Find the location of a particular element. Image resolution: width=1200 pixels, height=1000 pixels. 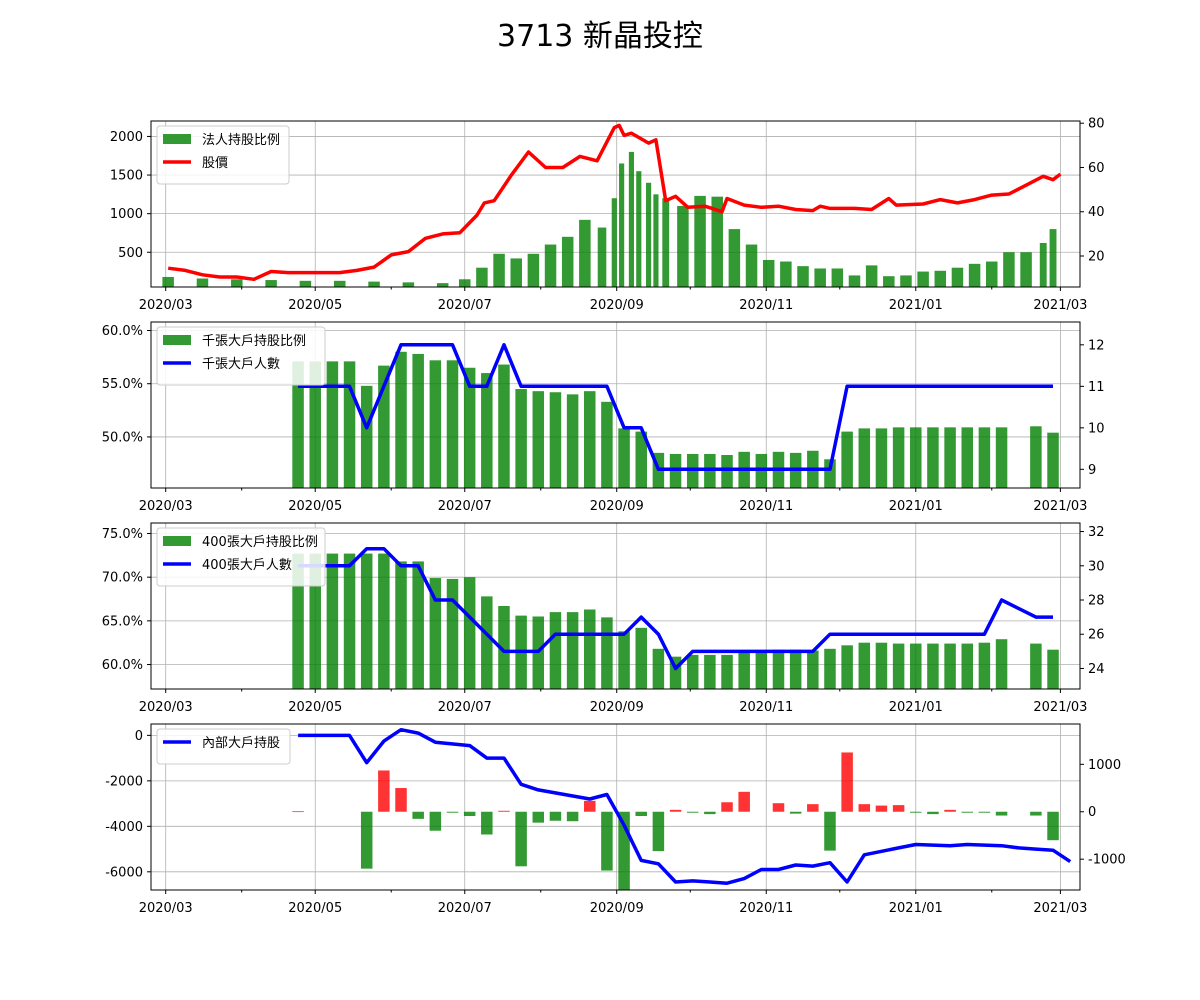

axes-frame is located at coordinates (615, 405).